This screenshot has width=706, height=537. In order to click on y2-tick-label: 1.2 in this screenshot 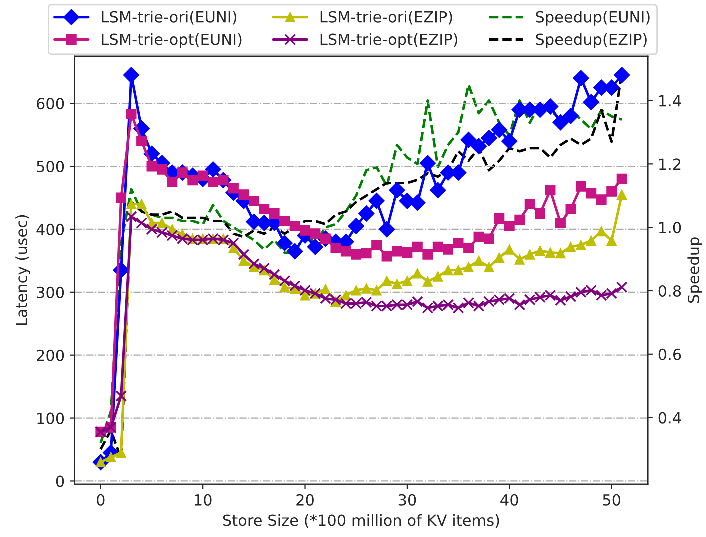, I will do `click(670, 164)`.